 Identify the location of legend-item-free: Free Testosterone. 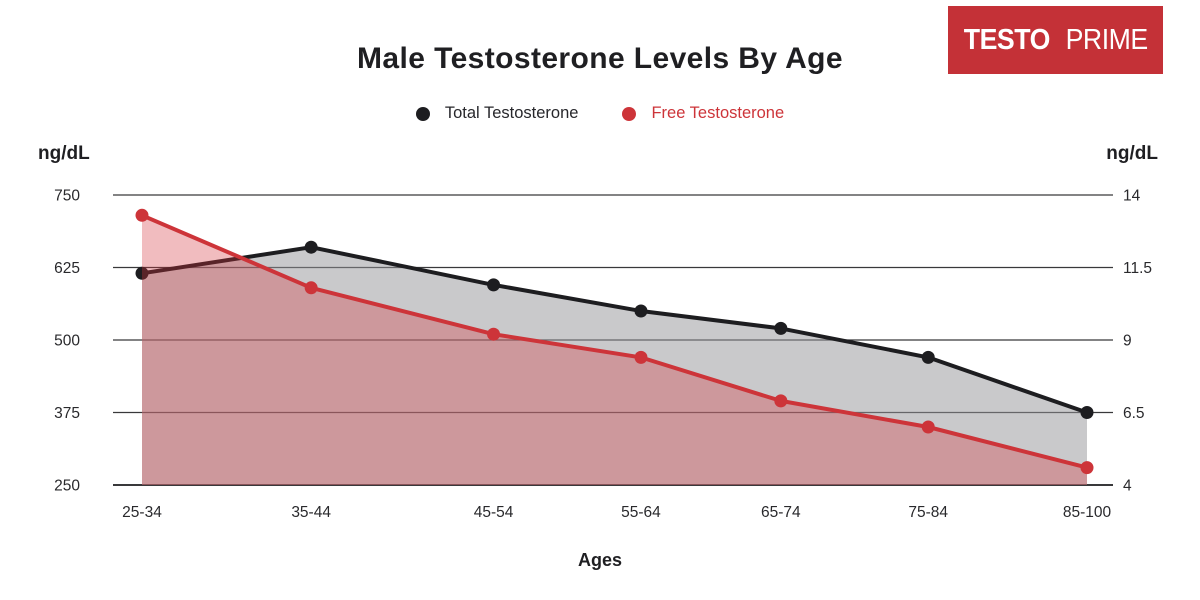
(703, 113).